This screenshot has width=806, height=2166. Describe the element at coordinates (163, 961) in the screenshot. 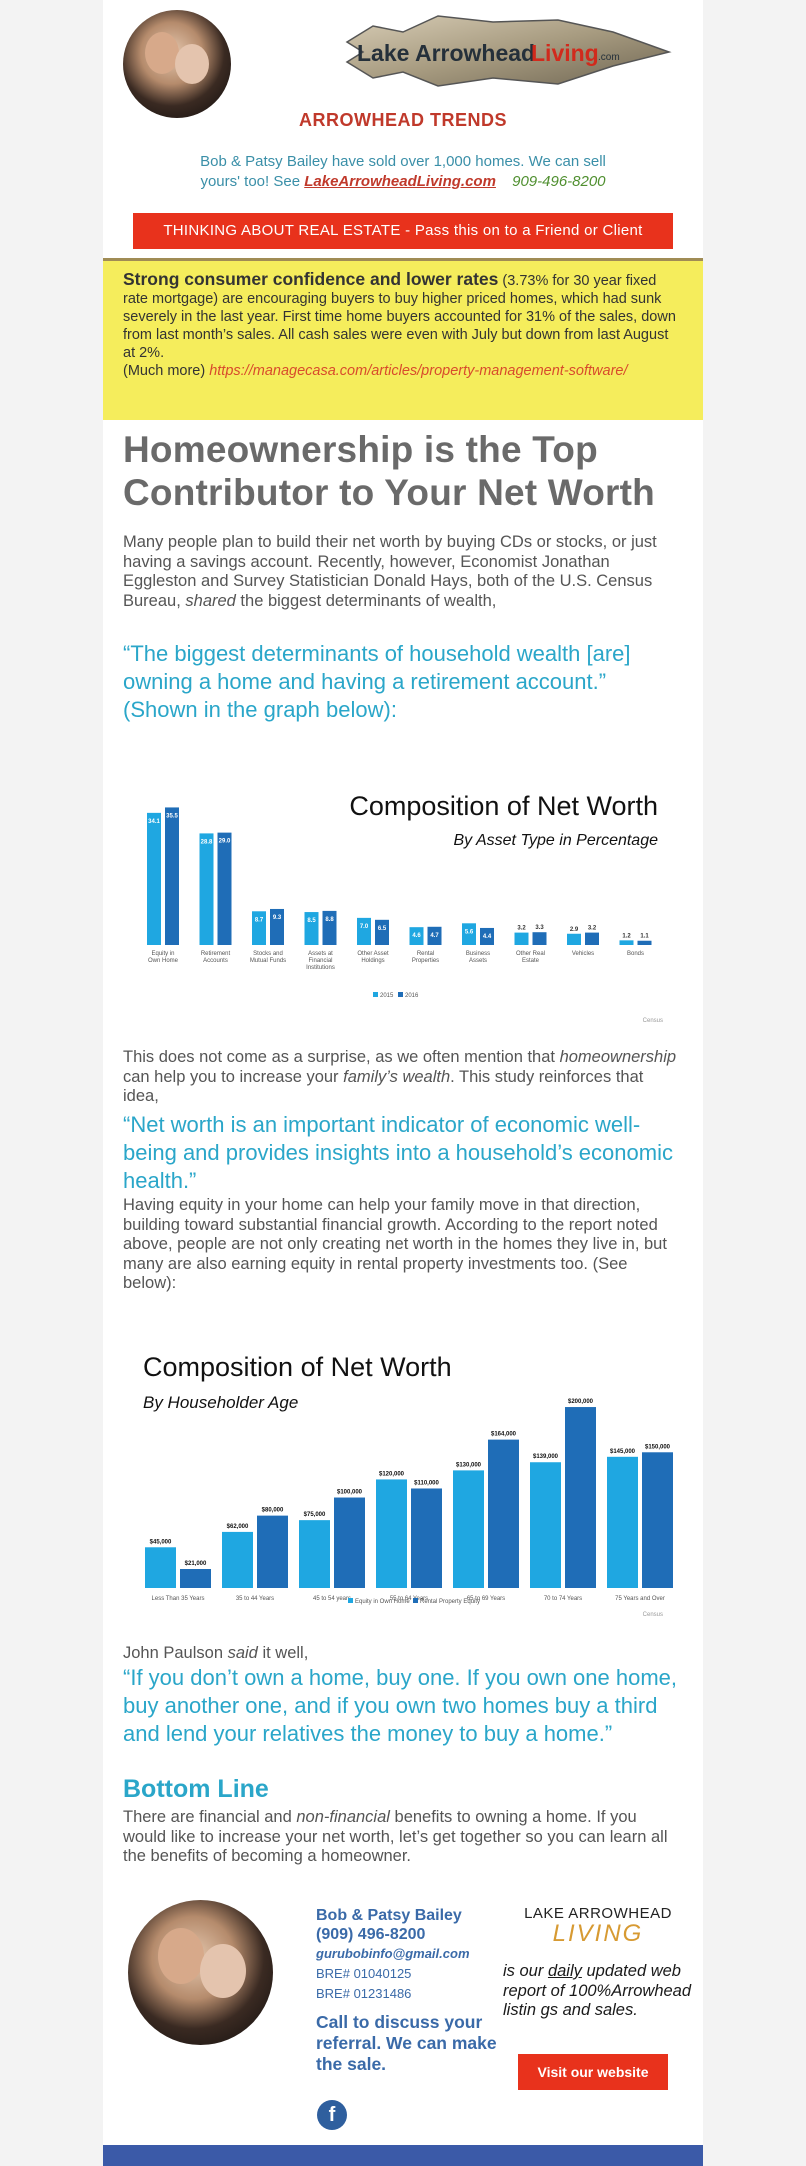

I see `chart1-category-label: Own Home` at that location.